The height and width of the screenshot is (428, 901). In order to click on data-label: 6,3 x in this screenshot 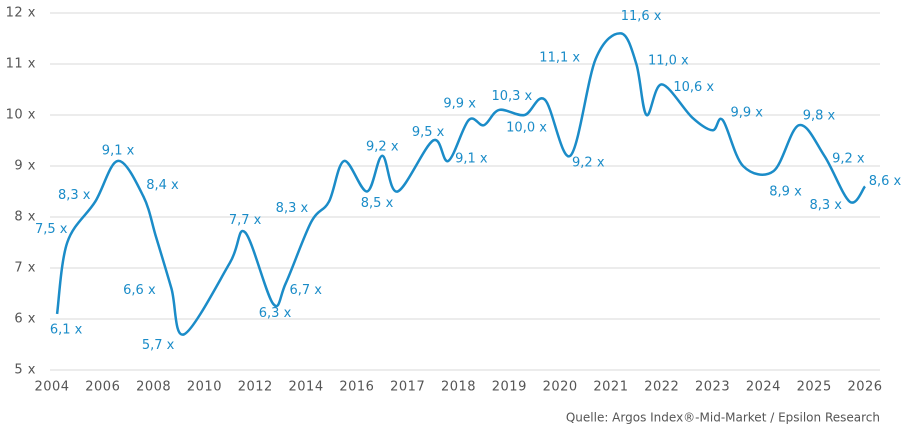, I will do `click(275, 313)`.